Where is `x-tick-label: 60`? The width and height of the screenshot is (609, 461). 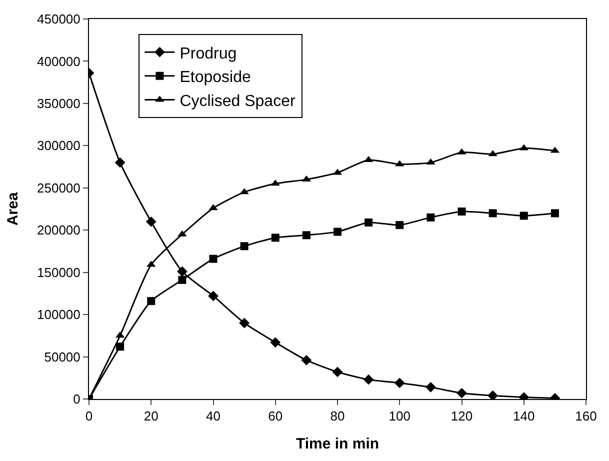 x-tick-label: 60 is located at coordinates (275, 416).